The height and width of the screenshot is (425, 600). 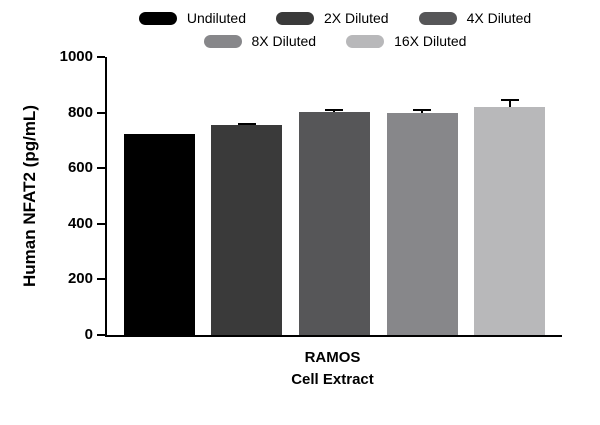 What do you see at coordinates (510, 221) in the screenshot?
I see `bar-16x-diluted` at bounding box center [510, 221].